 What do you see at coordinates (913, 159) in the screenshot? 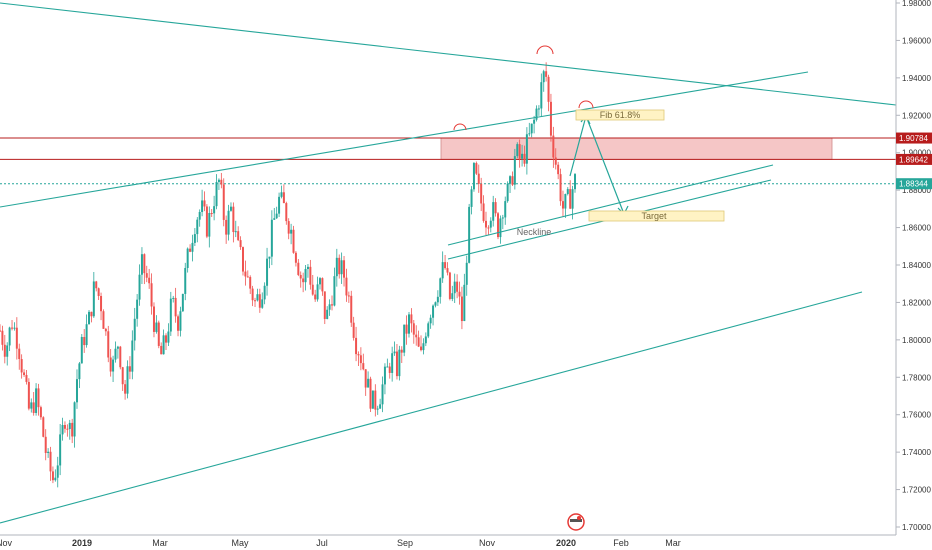
I see `price-tag-label: 1.89642` at bounding box center [913, 159].